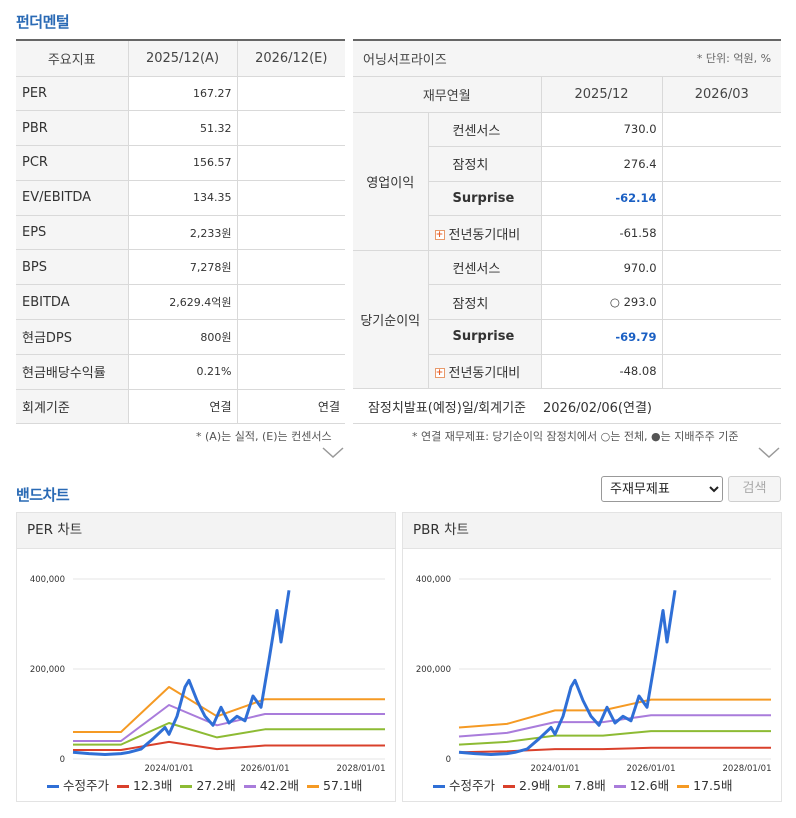 Image resolution: width=796 pixels, height=818 pixels. Describe the element at coordinates (183, 128) in the screenshot. I see `value-actual: 51.32` at that location.